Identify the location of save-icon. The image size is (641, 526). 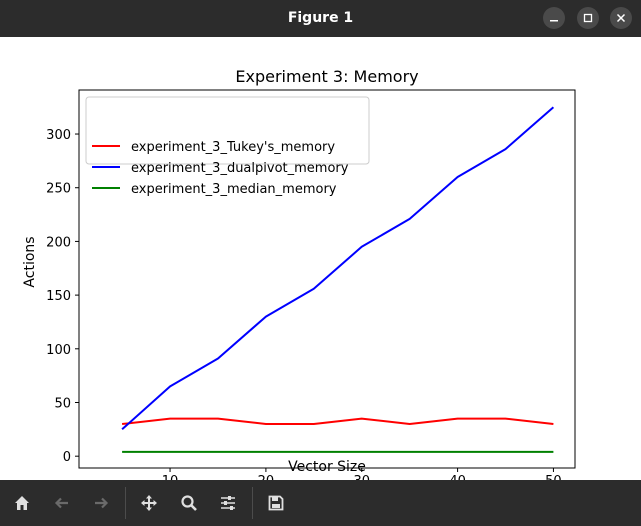
(276, 503).